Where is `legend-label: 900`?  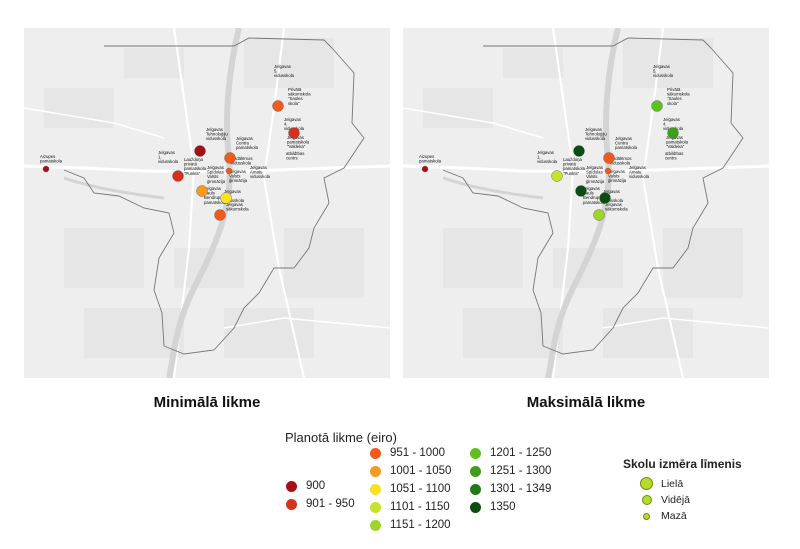
legend-label: 900 is located at coordinates (316, 486).